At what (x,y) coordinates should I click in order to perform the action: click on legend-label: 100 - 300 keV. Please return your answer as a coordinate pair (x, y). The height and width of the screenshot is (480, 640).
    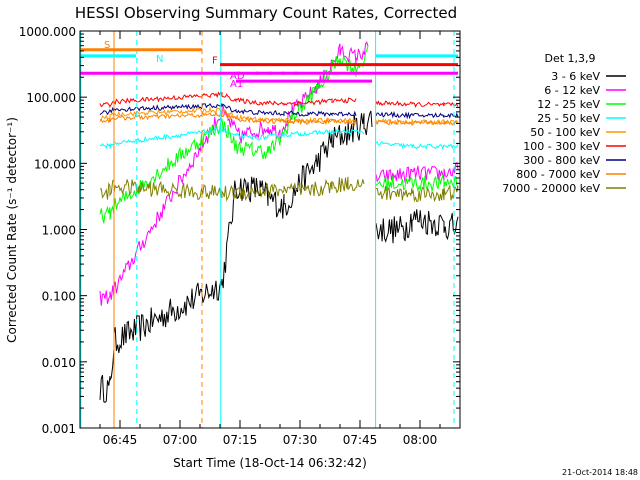
    Looking at the image, I should click on (561, 146).